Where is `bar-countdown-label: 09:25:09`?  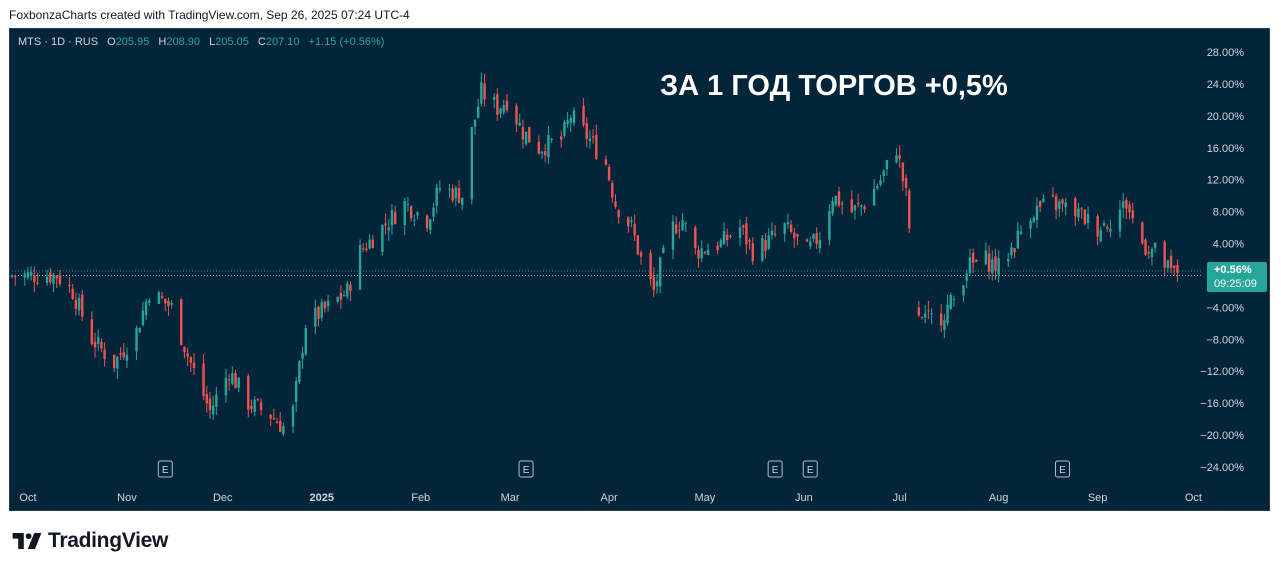
bar-countdown-label: 09:25:09 is located at coordinates (1235, 284).